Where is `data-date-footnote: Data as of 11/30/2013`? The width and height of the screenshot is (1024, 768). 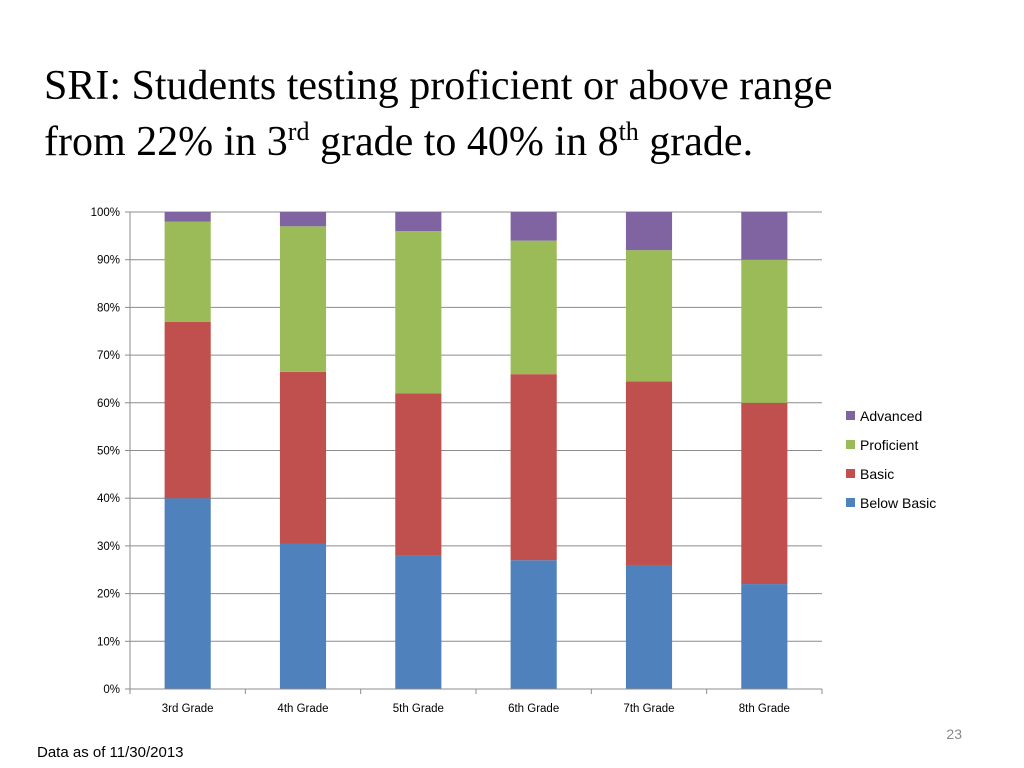
data-date-footnote: Data as of 11/30/2013 is located at coordinates (110, 752).